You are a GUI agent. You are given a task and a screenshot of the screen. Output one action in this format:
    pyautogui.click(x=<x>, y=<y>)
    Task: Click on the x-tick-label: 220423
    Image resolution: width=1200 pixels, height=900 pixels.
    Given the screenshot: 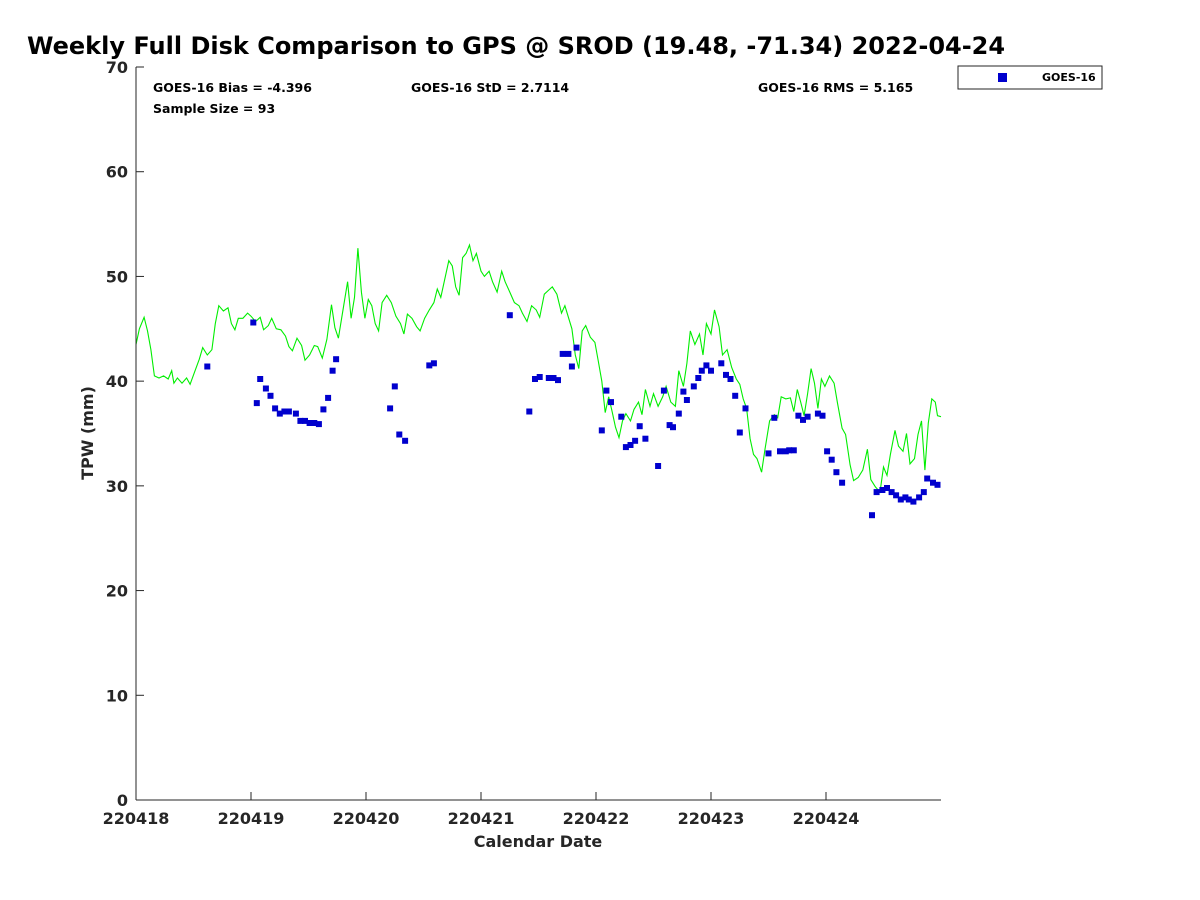 What is the action you would take?
    pyautogui.click(x=711, y=818)
    